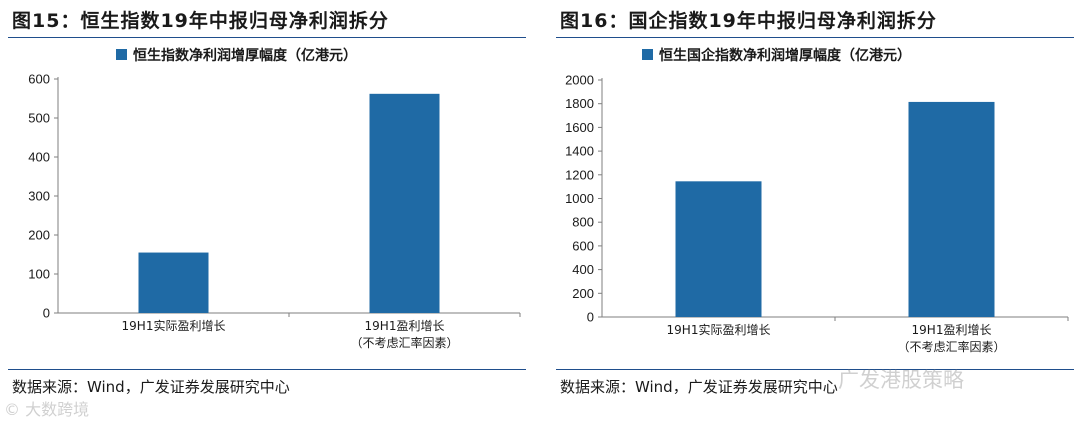 The image size is (1080, 423). Describe the element at coordinates (583, 245) in the screenshot. I see `right-y-tick-label: 600` at that location.